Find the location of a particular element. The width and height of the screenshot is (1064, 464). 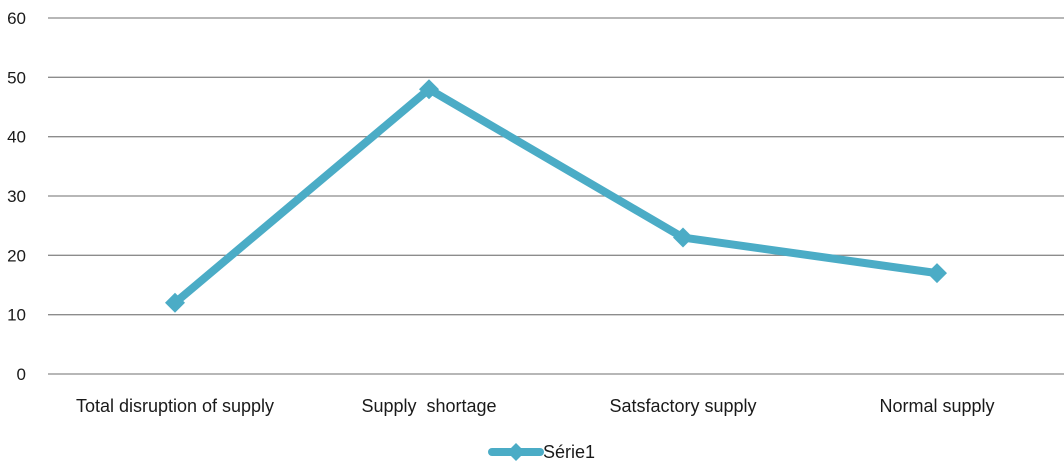

y-axis-tick-labels: 0 10 20 30 40 50 60 is located at coordinates (16, 196).